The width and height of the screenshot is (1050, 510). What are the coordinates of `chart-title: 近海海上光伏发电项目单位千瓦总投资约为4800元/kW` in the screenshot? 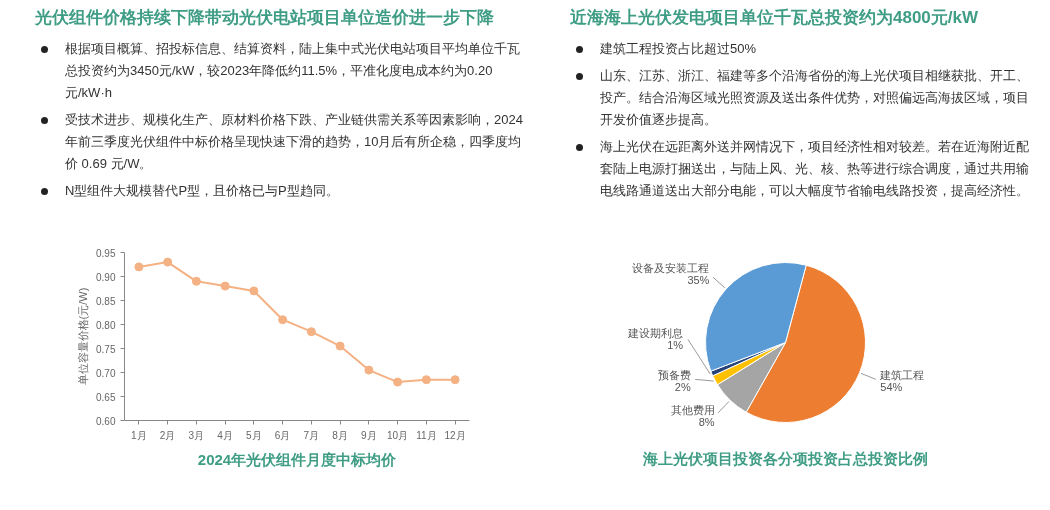 It's located at (775, 18).